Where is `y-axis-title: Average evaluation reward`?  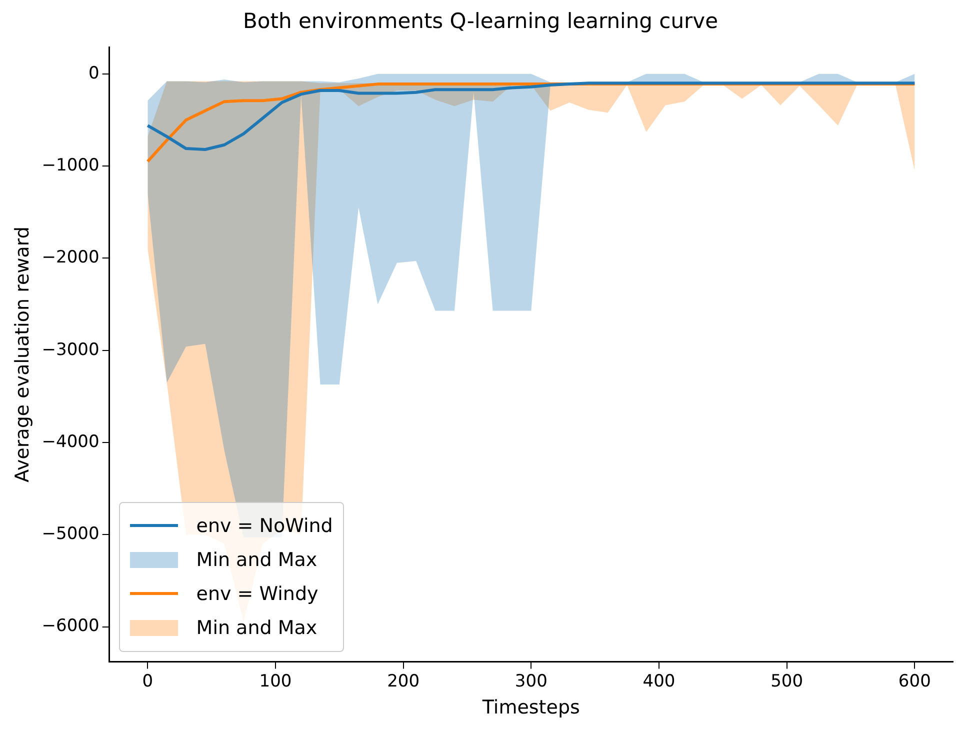
y-axis-title: Average evaluation reward is located at coordinates (22, 354).